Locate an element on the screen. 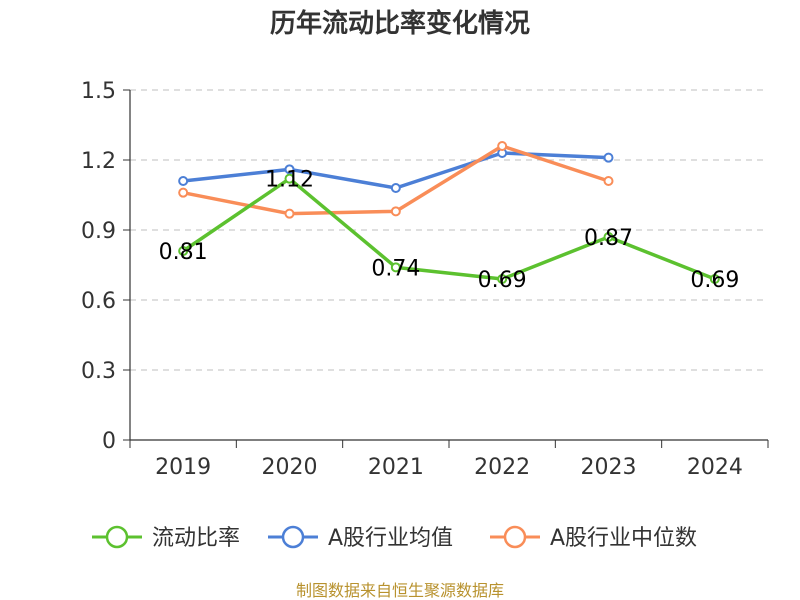 The width and height of the screenshot is (800, 600). x-tick-label: 2019 is located at coordinates (183, 467).